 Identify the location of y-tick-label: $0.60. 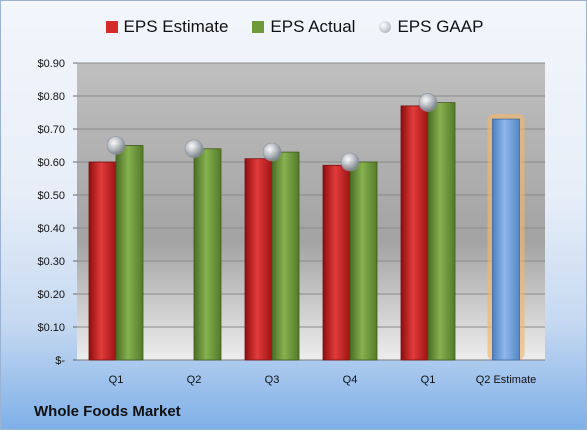
(51, 163).